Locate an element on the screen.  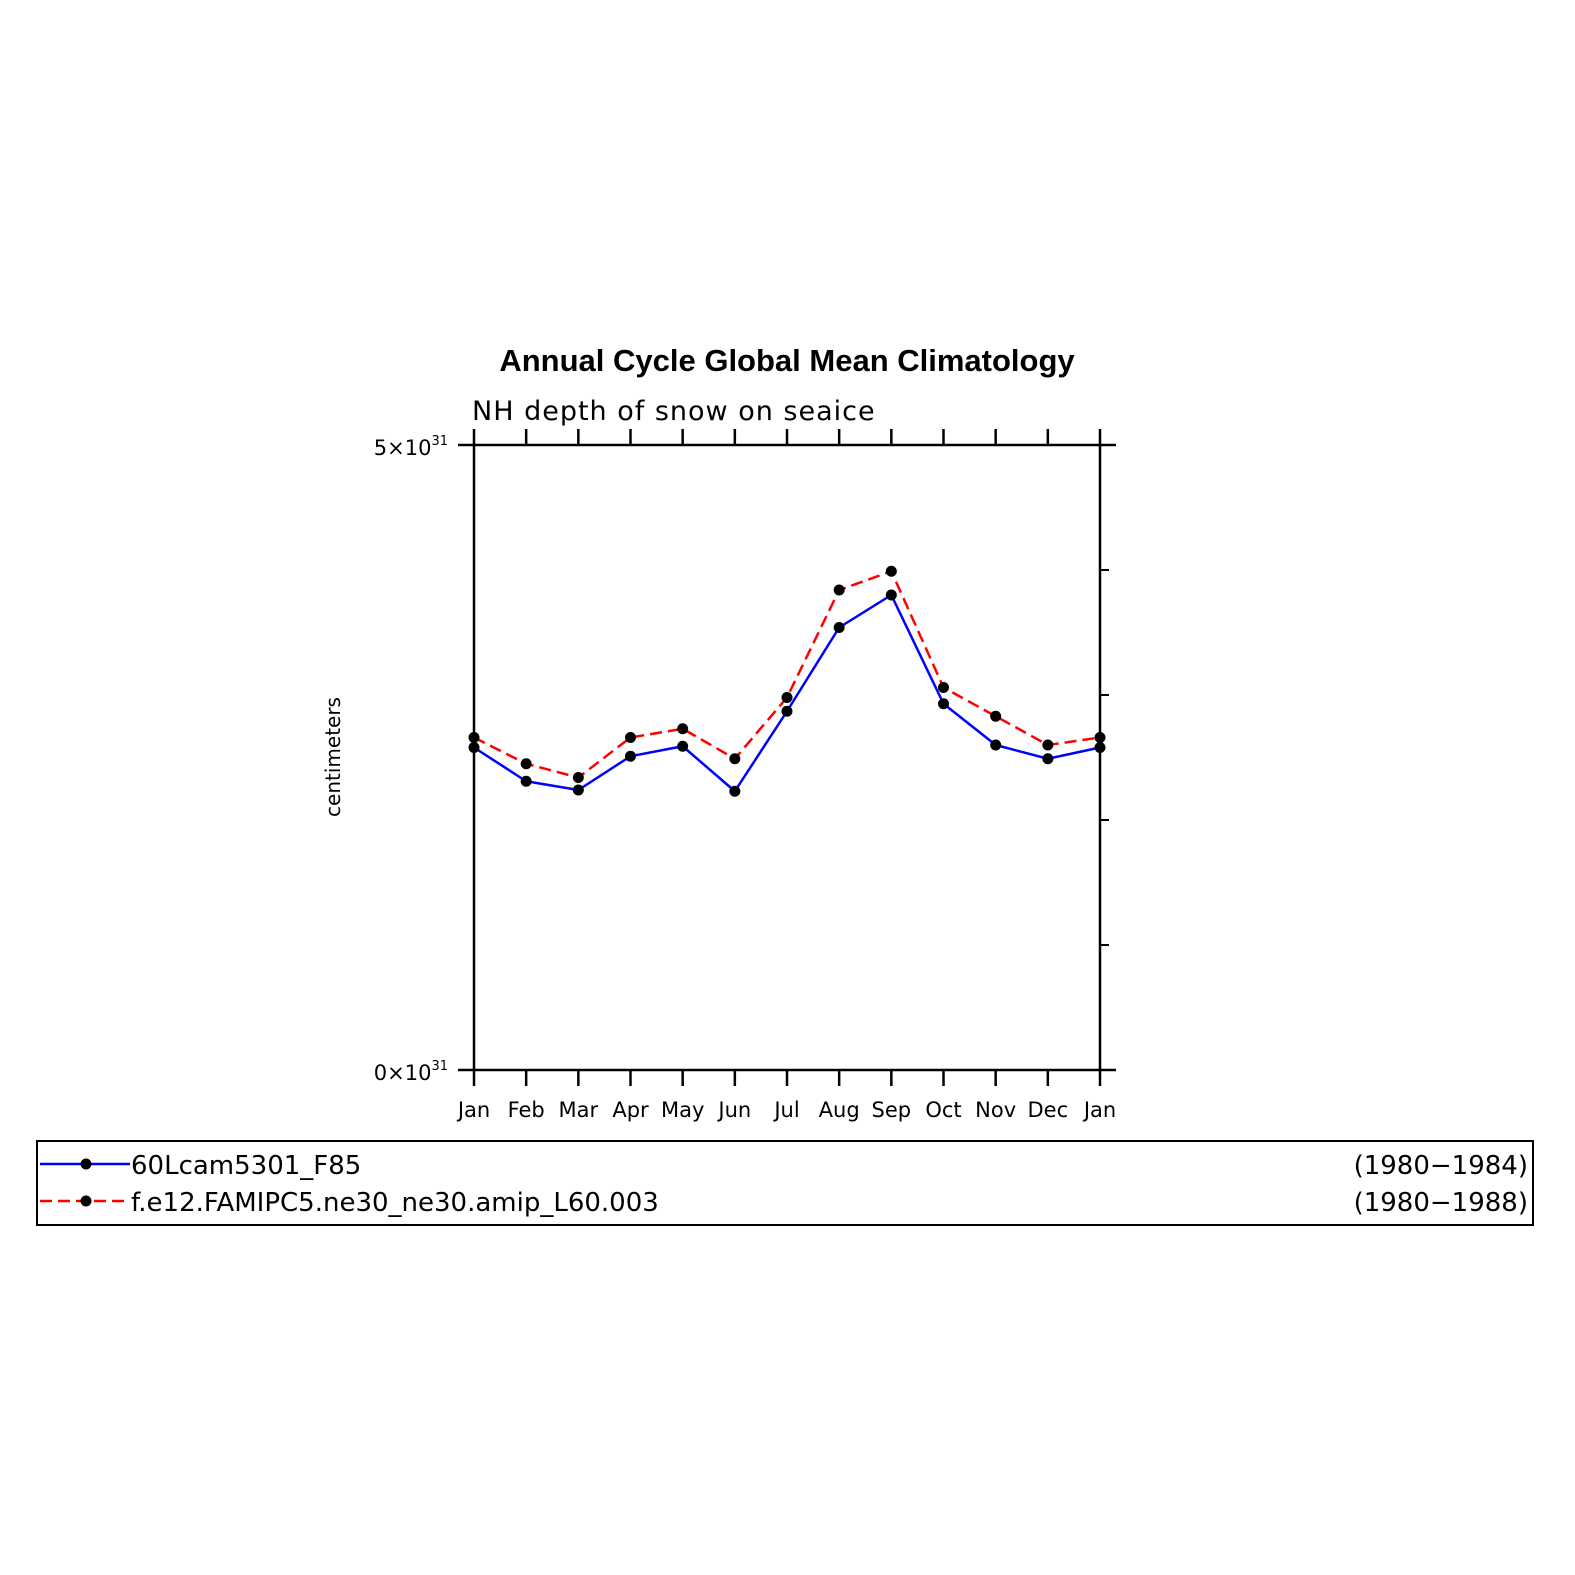
y-axis-label: centimeters is located at coordinates (333, 757).